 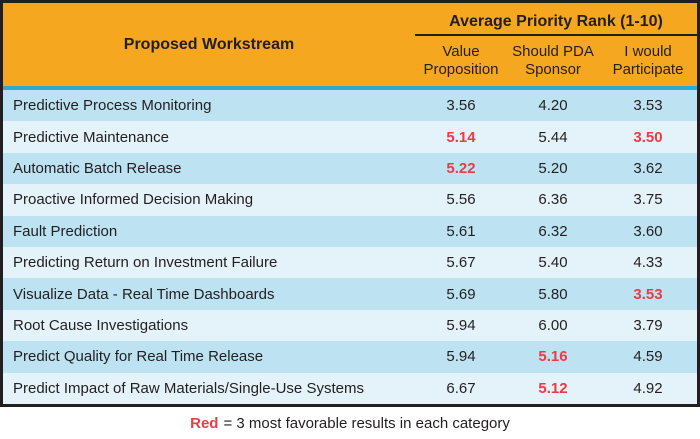 What do you see at coordinates (350, 88) in the screenshot?
I see `header-teal-accent-line` at bounding box center [350, 88].